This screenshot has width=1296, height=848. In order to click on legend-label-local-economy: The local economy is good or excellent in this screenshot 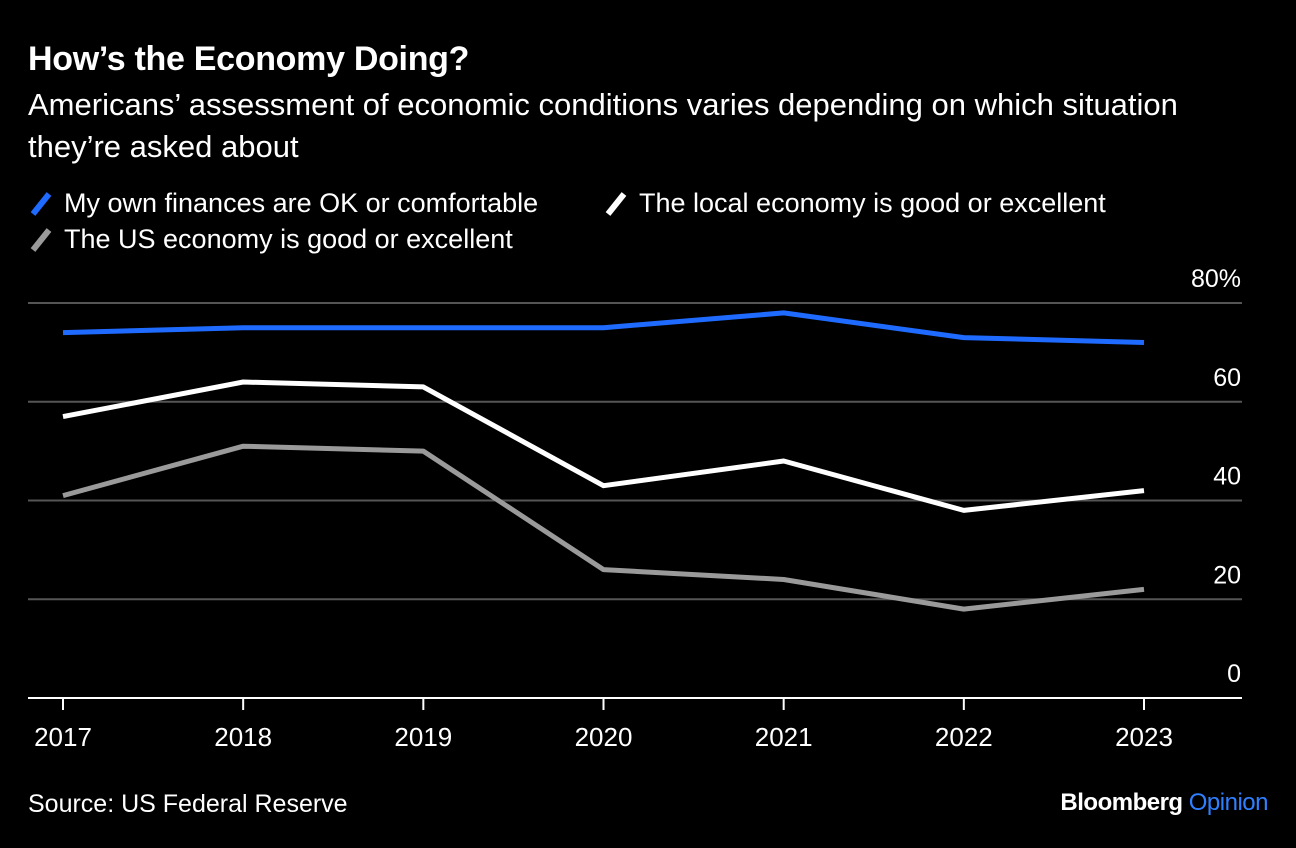, I will do `click(872, 203)`.